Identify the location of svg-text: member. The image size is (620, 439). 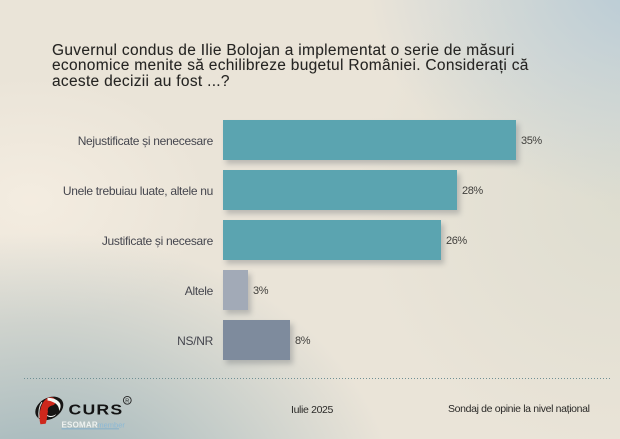
(111, 425).